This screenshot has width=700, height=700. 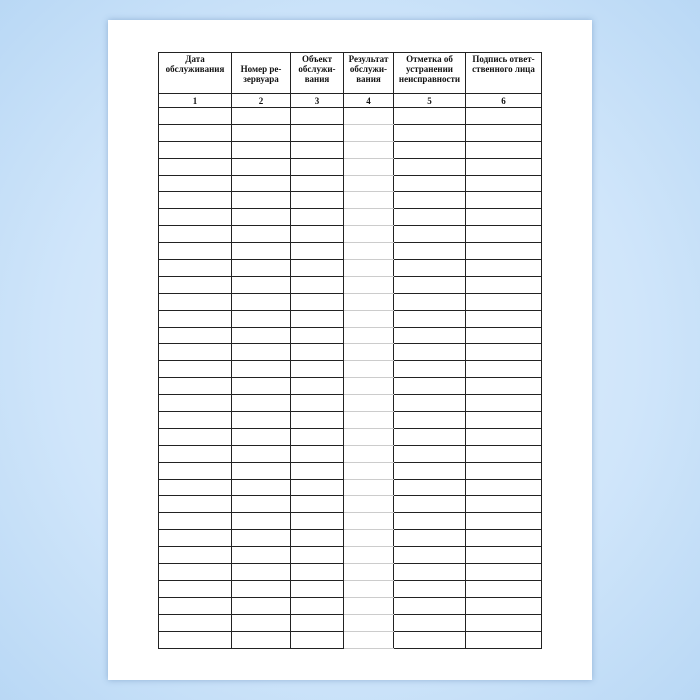 I want to click on column-number: 2, so click(x=261, y=100).